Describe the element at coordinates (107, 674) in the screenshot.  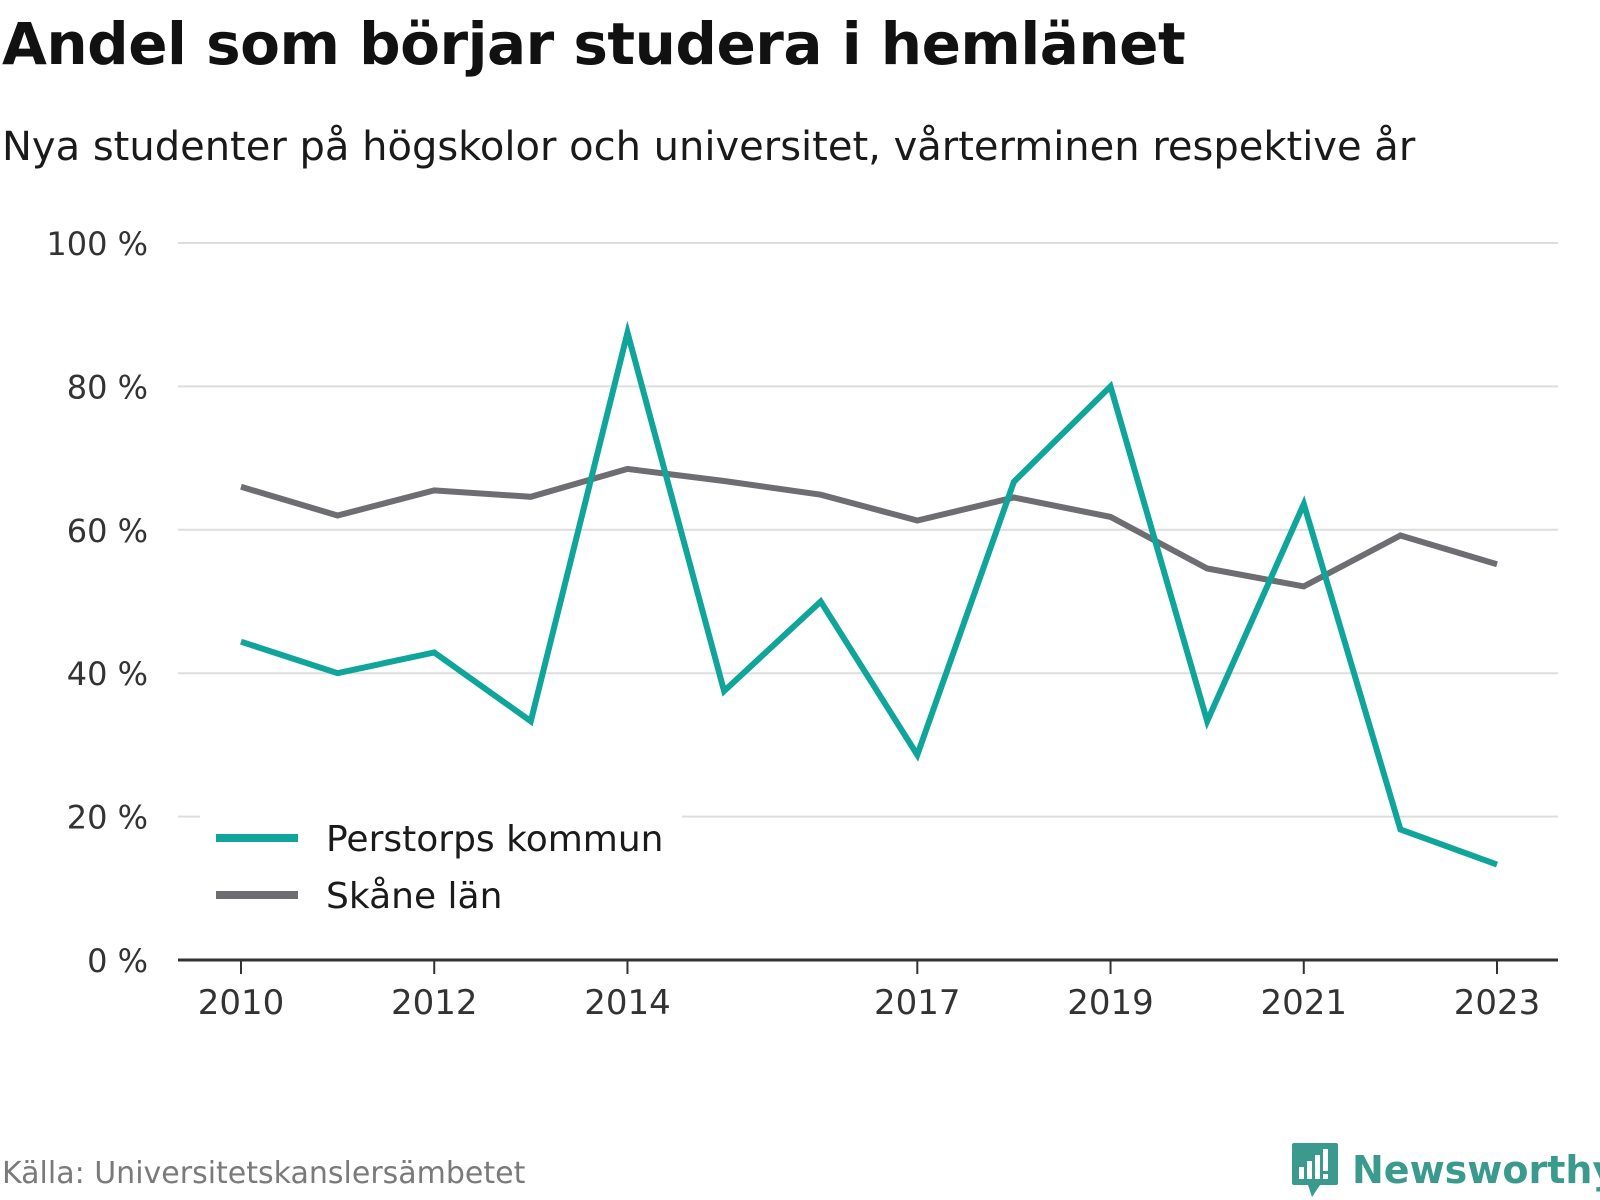
I see `y-tick-label: 40 %` at that location.